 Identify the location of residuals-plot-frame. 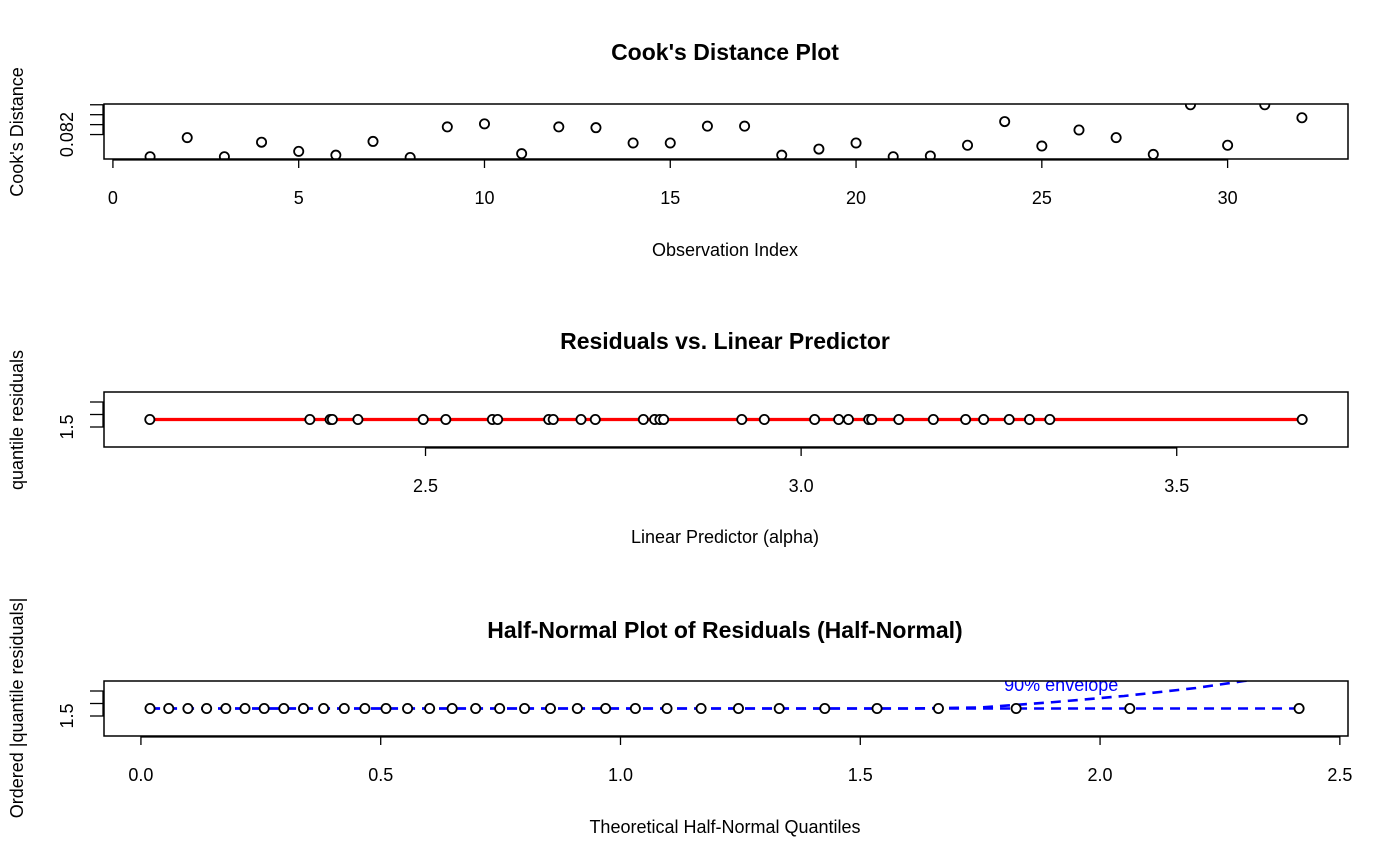
(726, 419).